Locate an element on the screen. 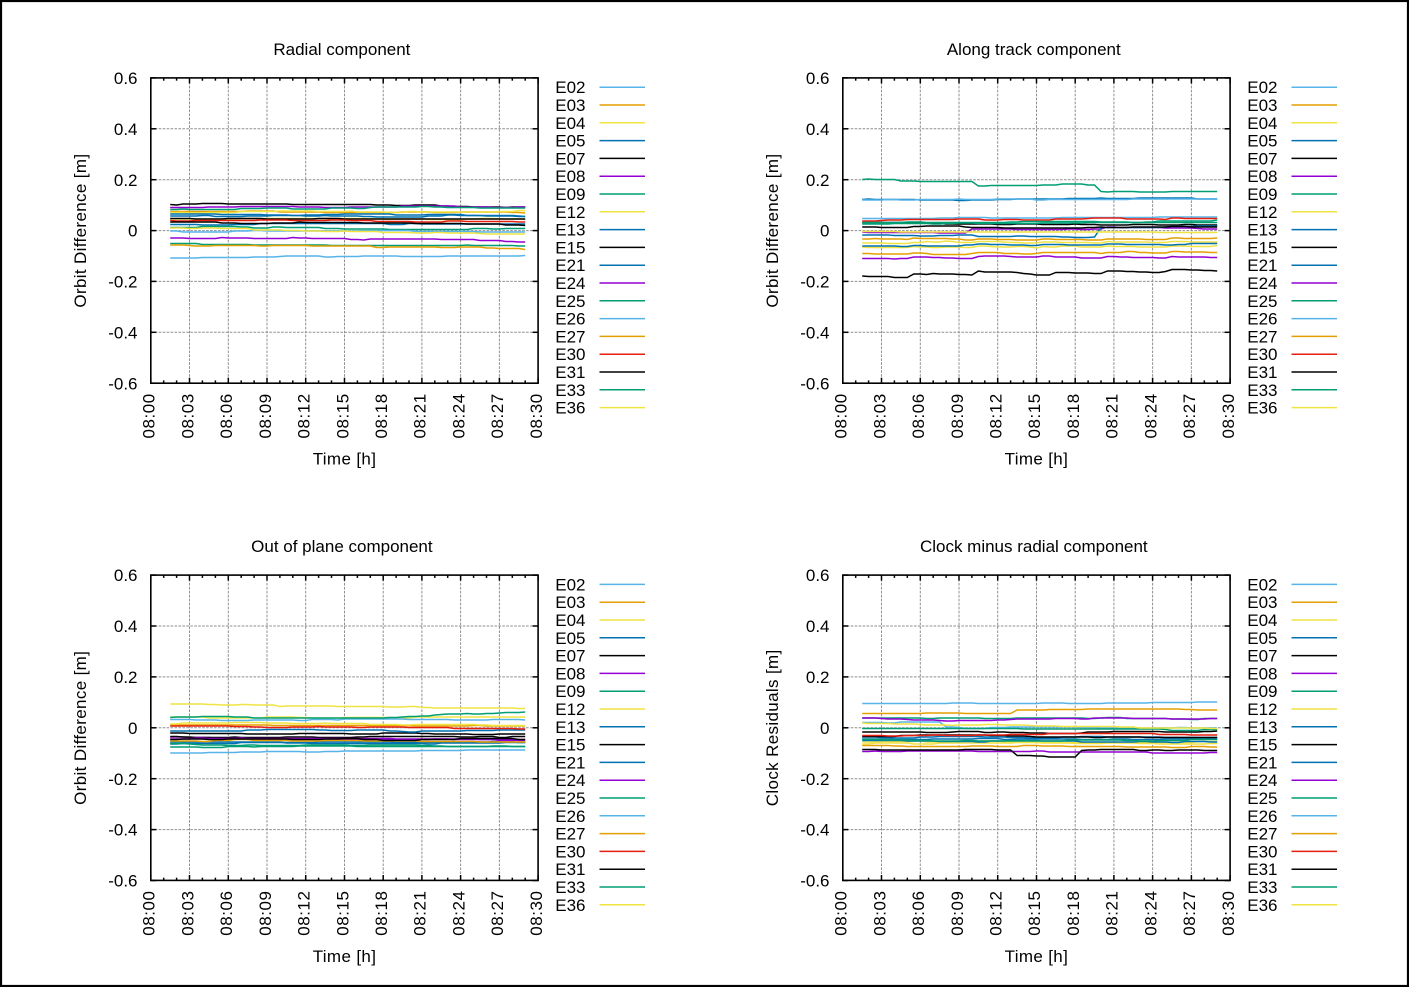  svg-text: Out of plane component is located at coordinates (342, 546).